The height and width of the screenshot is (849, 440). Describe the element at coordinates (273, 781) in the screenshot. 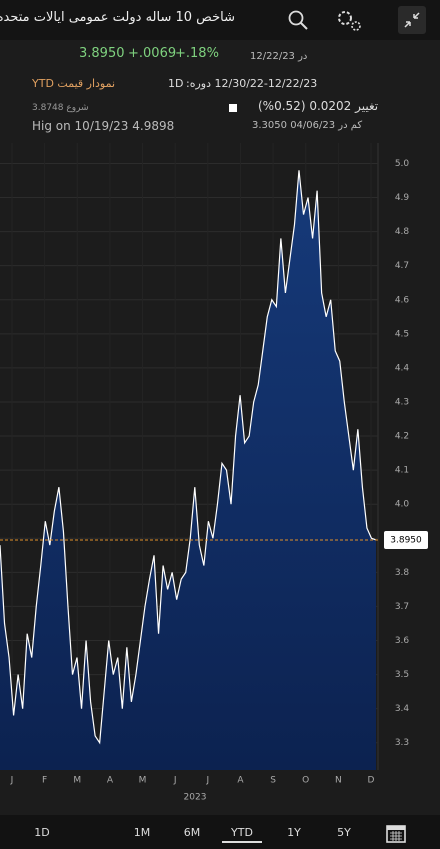

I see `x-tick-label: S` at that location.